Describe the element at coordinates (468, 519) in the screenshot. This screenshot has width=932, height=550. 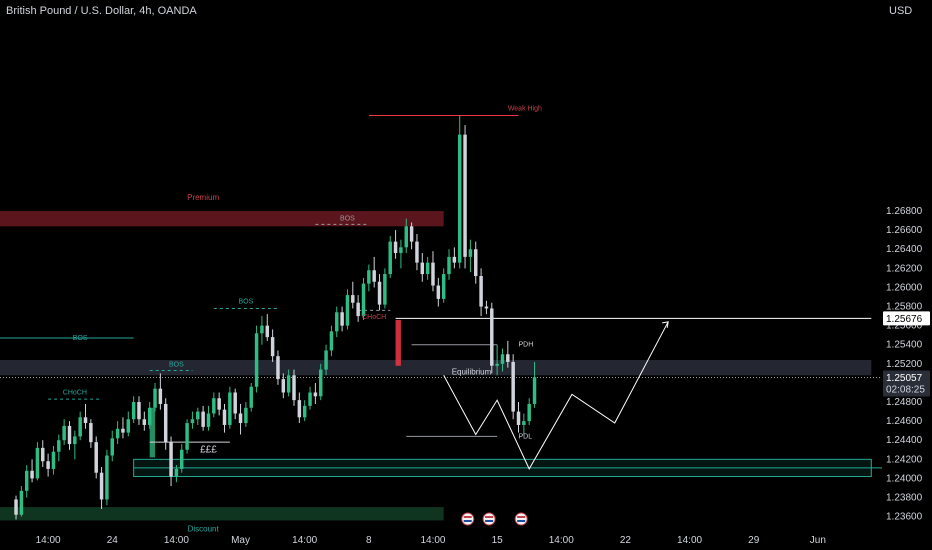
I see `economic-event-flag-icon` at that location.